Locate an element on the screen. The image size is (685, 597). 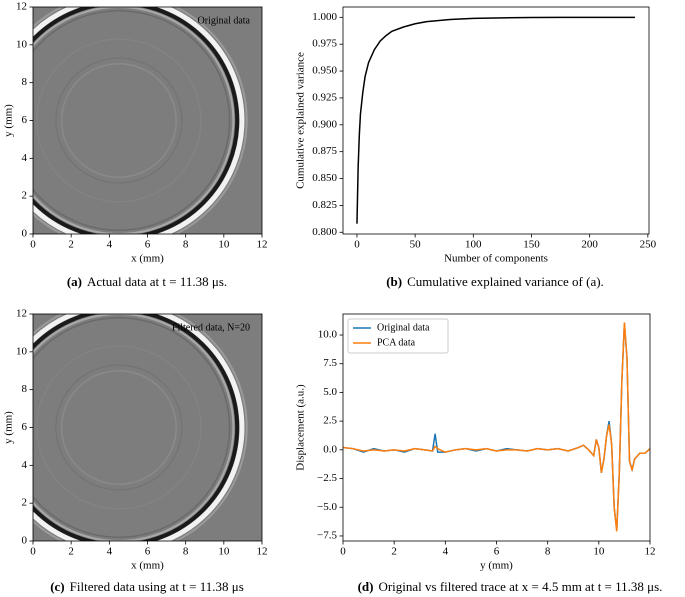
x-axis-label: x (mm) is located at coordinates (147, 566).